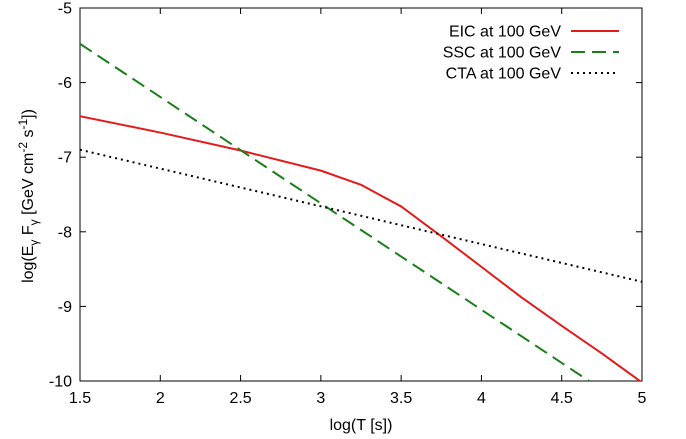  I want to click on x-tick-label: 3.5, so click(401, 398).